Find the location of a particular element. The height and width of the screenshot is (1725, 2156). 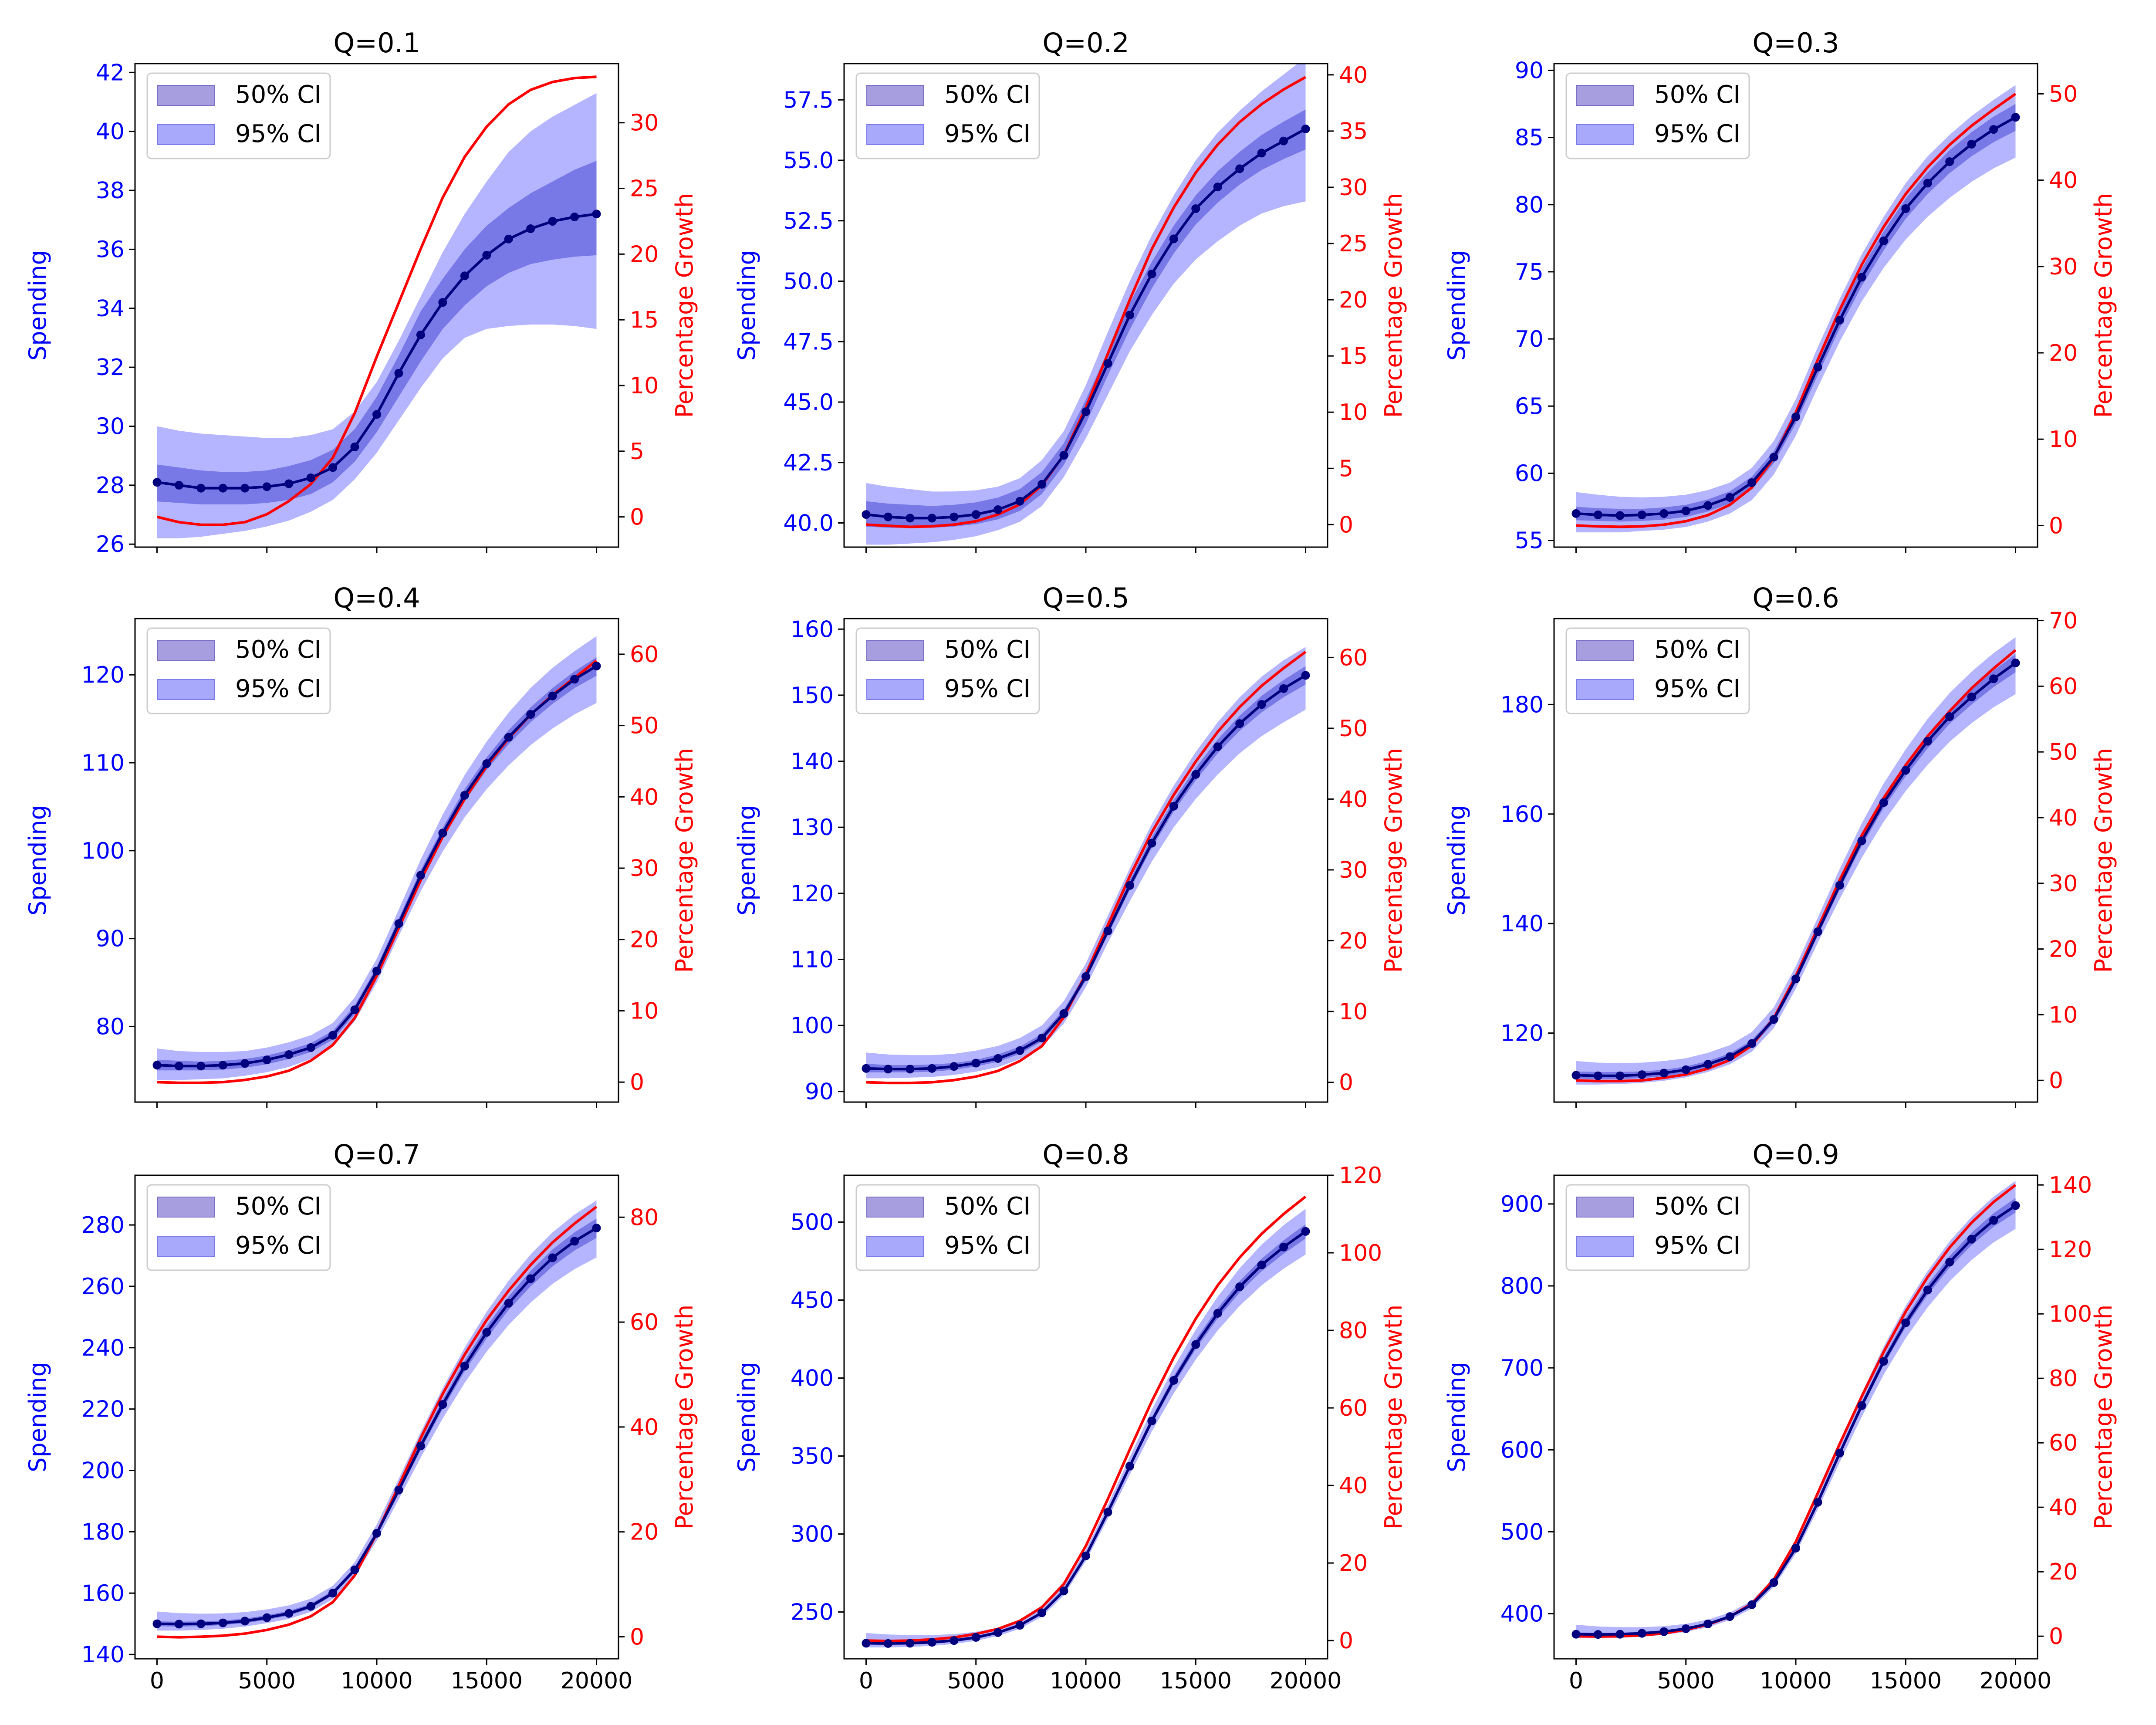

y2-tick-label: 20 is located at coordinates (644, 940).